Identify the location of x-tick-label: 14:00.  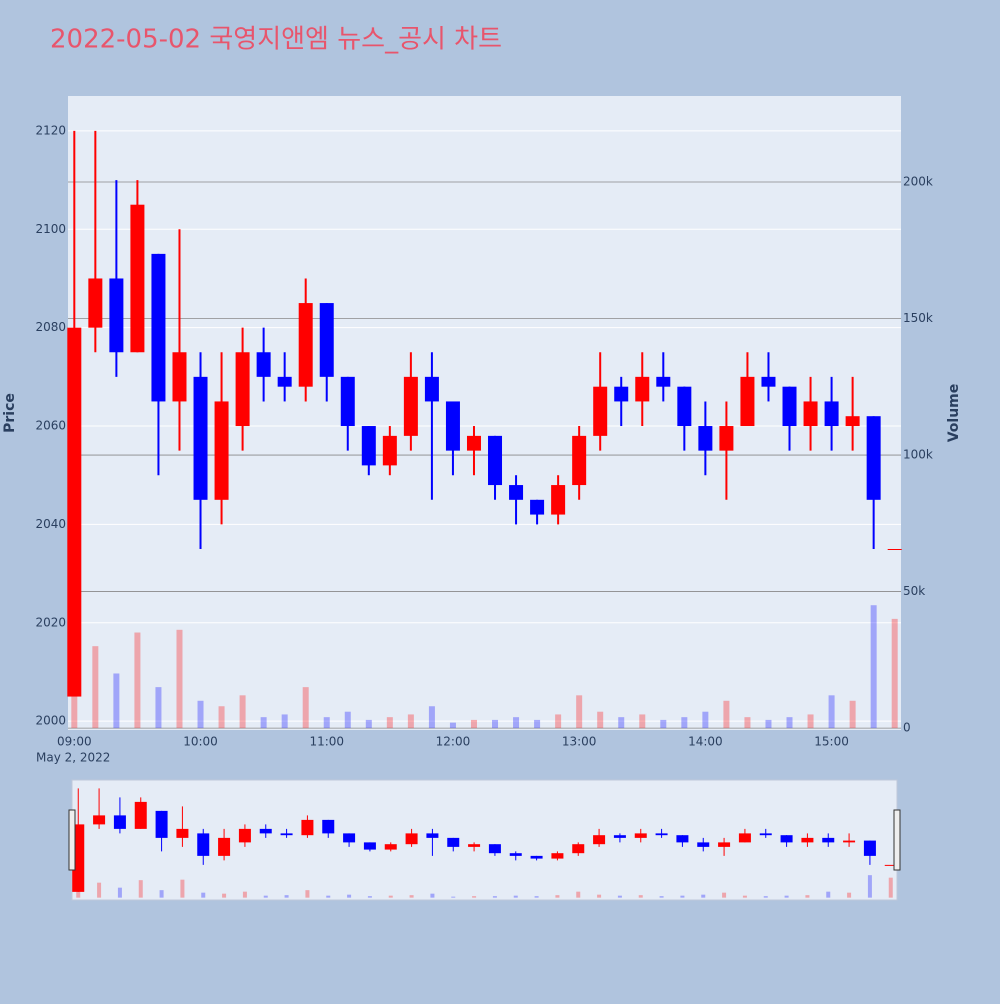
(705, 742).